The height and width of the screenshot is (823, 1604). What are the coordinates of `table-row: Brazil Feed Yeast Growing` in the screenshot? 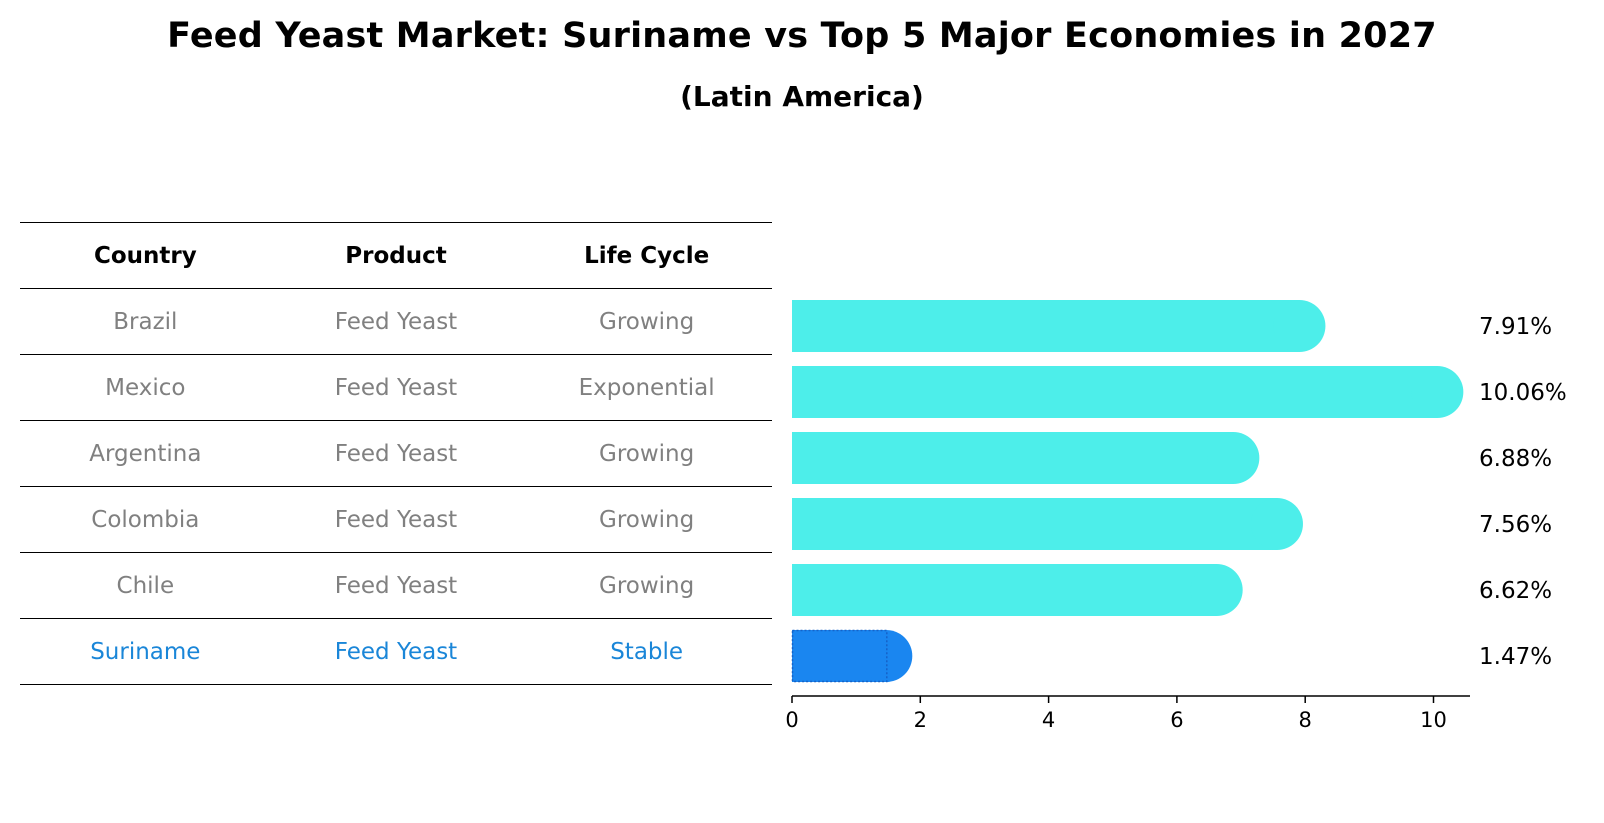 It's located at (396, 322).